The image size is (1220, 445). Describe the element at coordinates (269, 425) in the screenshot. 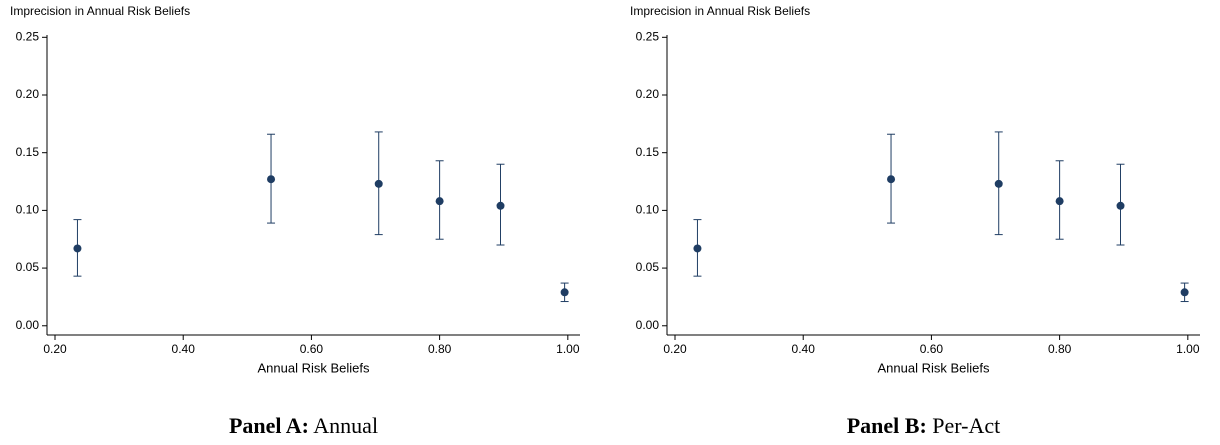

I see `panel-label: Panel A:` at that location.